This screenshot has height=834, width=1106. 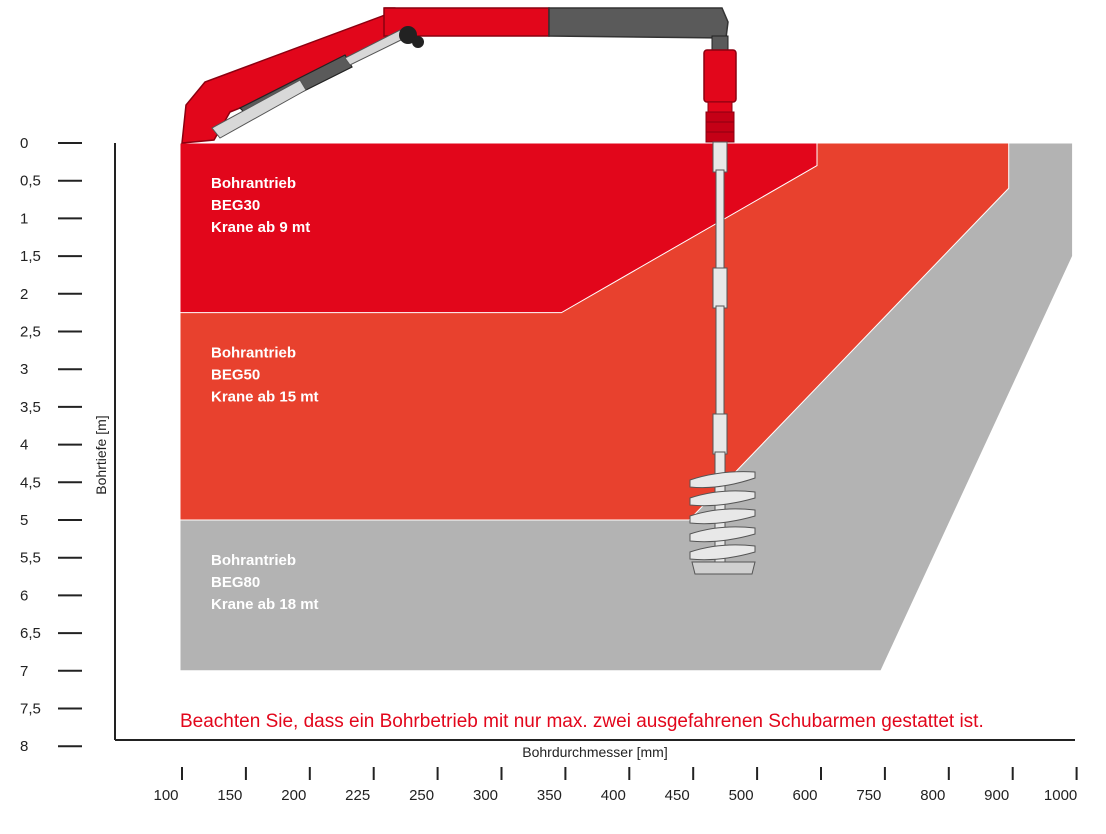 What do you see at coordinates (24, 746) in the screenshot?
I see `y-tick-label: 8` at bounding box center [24, 746].